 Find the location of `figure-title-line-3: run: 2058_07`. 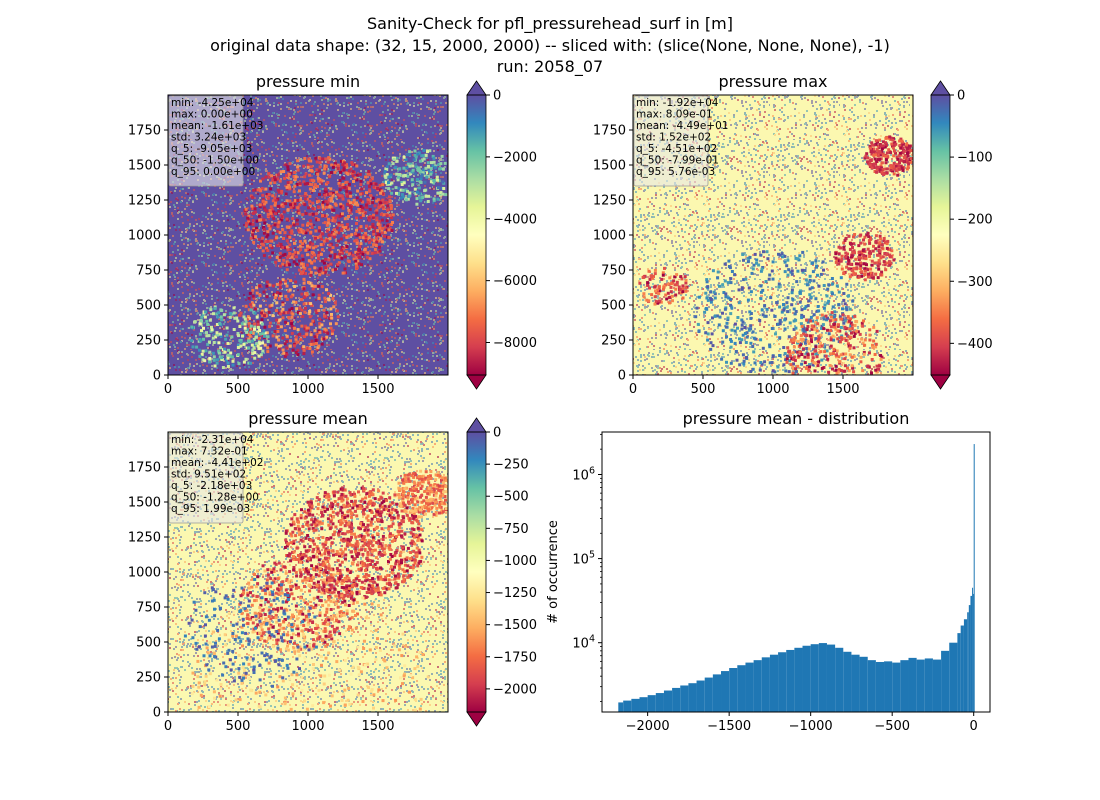

figure-title-line-3: run: 2058_07 is located at coordinates (550, 67).